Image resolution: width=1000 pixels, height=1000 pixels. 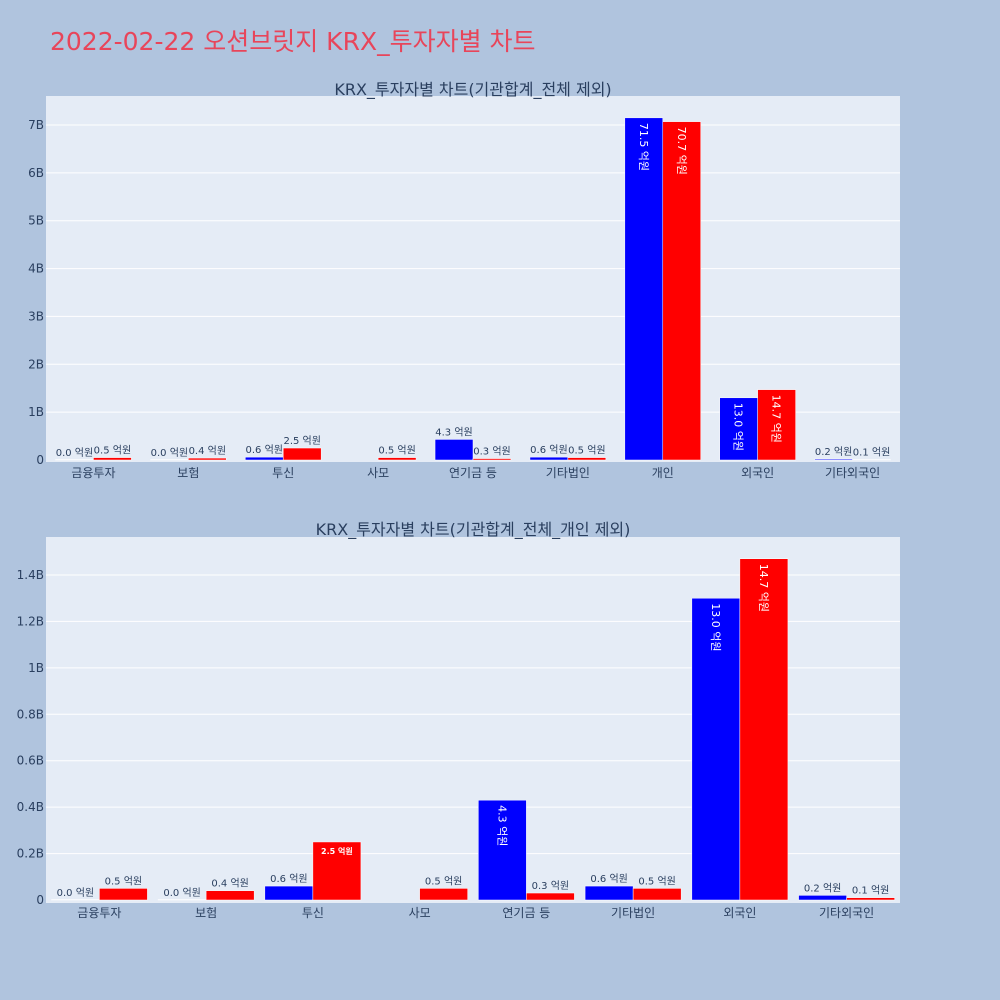 What do you see at coordinates (30, 761) in the screenshot?
I see `y-tick-label: 0.6B` at bounding box center [30, 761].